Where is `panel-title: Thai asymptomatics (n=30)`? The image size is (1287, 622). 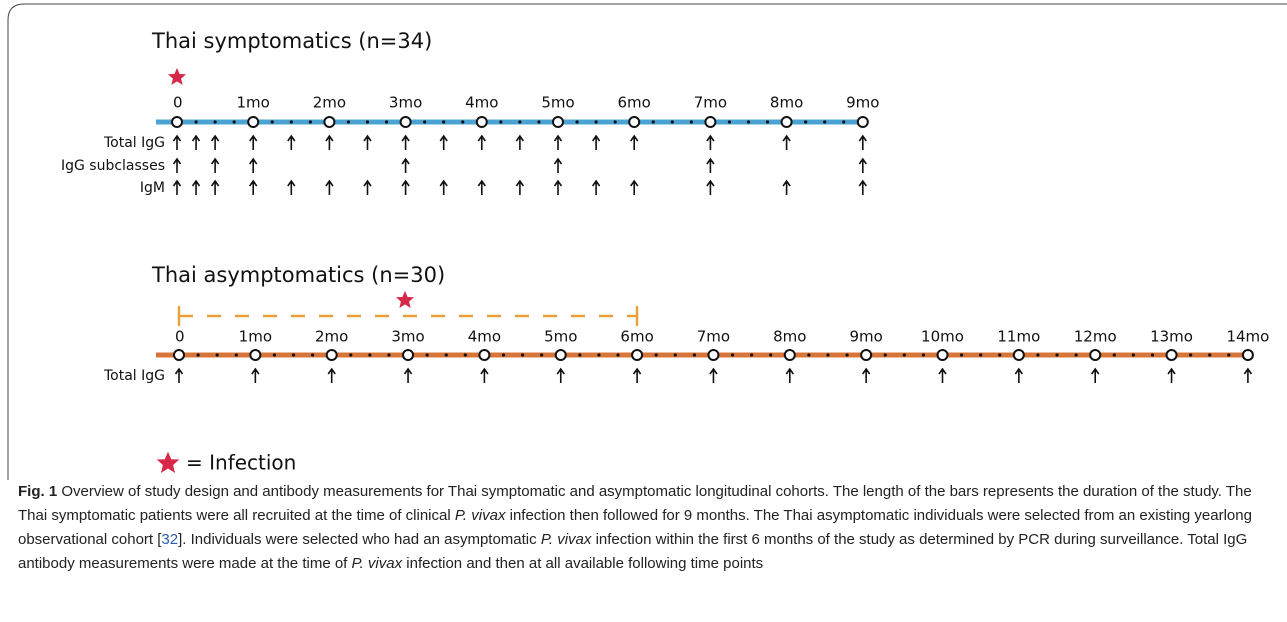
panel-title: Thai asymptomatics (n=30) is located at coordinates (298, 275).